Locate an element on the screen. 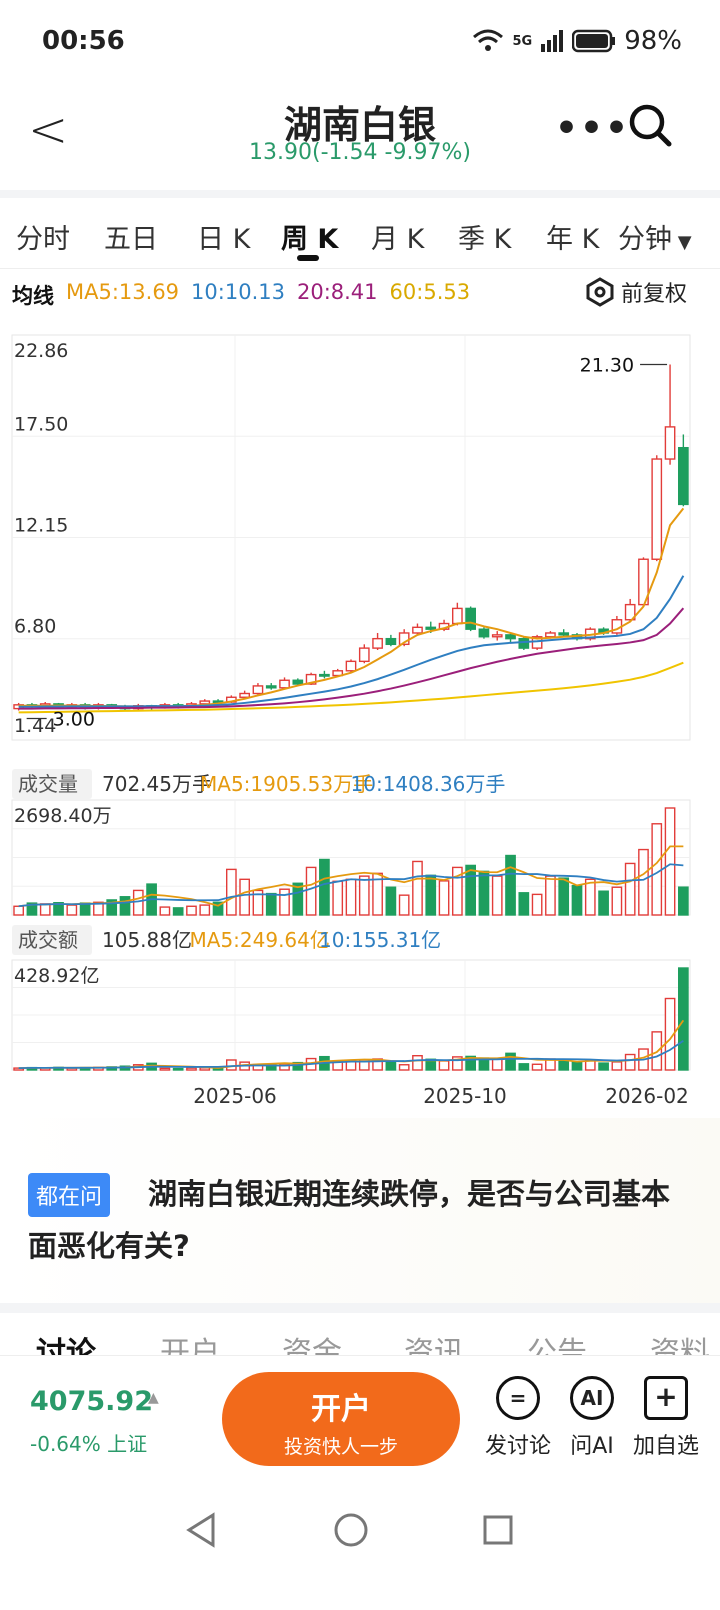  tab-announcements: 公告 is located at coordinates (557, 1345).